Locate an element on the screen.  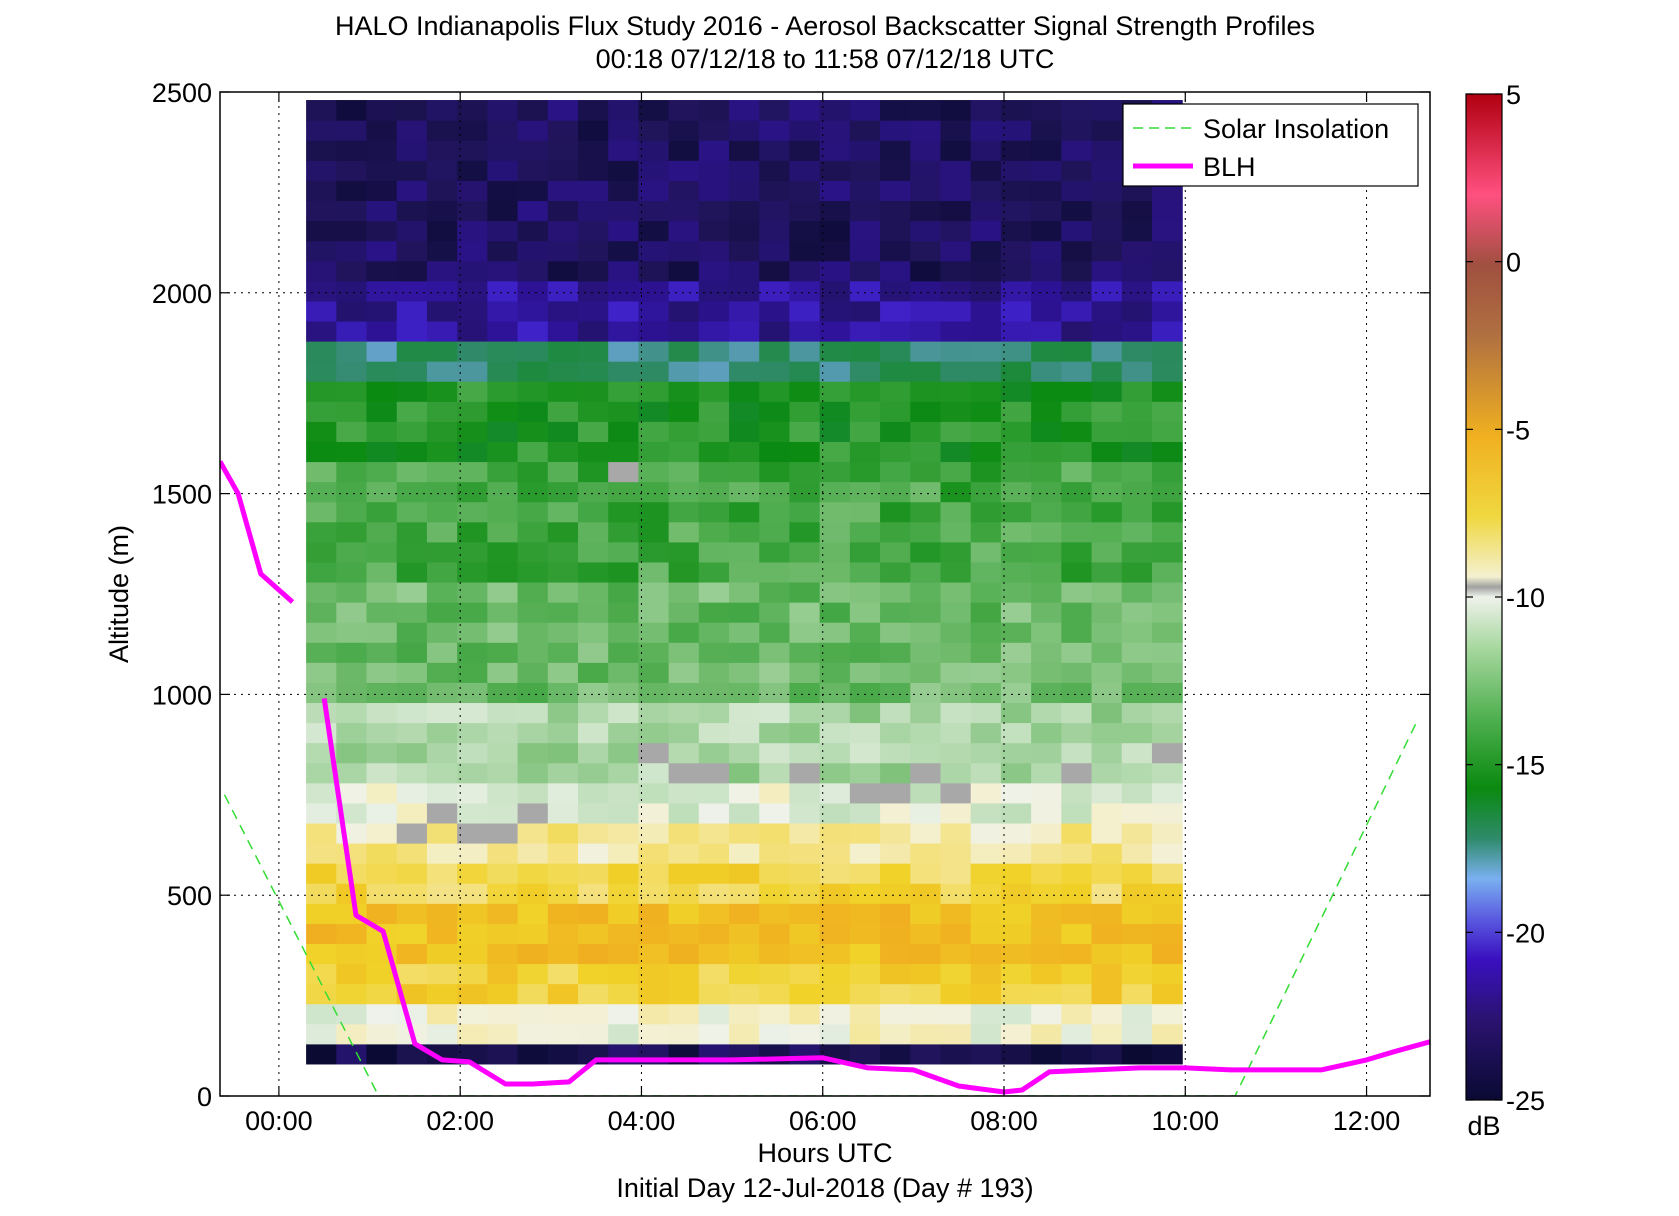
x-tick-label: 02:00 is located at coordinates (460, 1121).